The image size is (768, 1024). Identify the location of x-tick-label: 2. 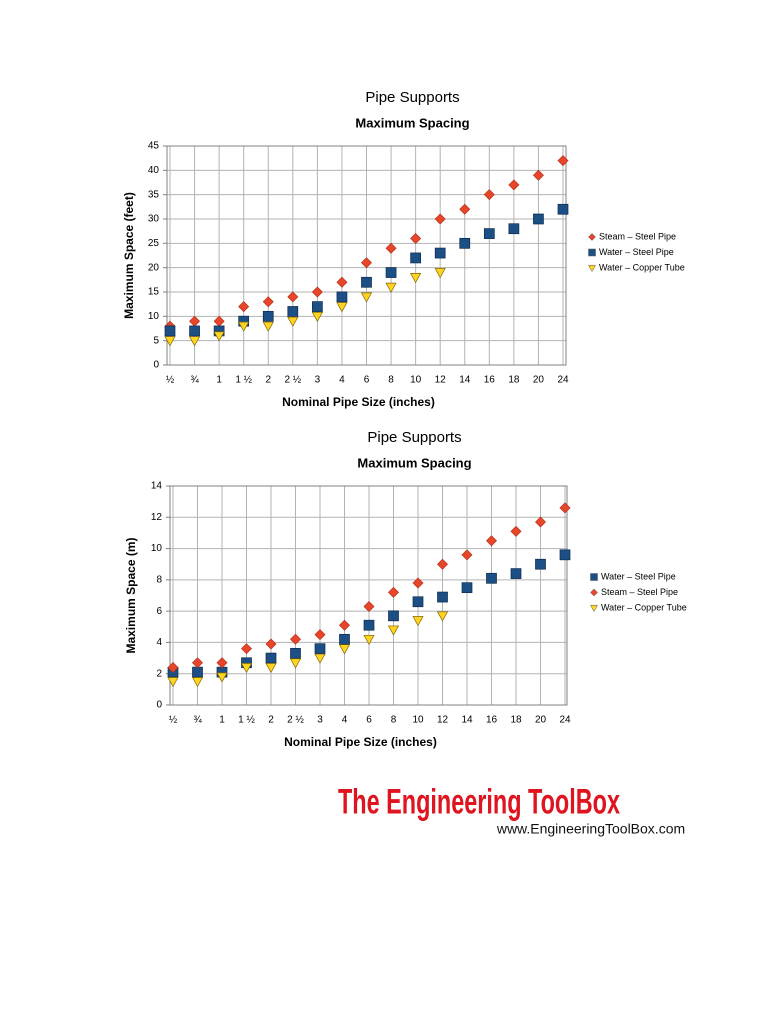
(268, 380).